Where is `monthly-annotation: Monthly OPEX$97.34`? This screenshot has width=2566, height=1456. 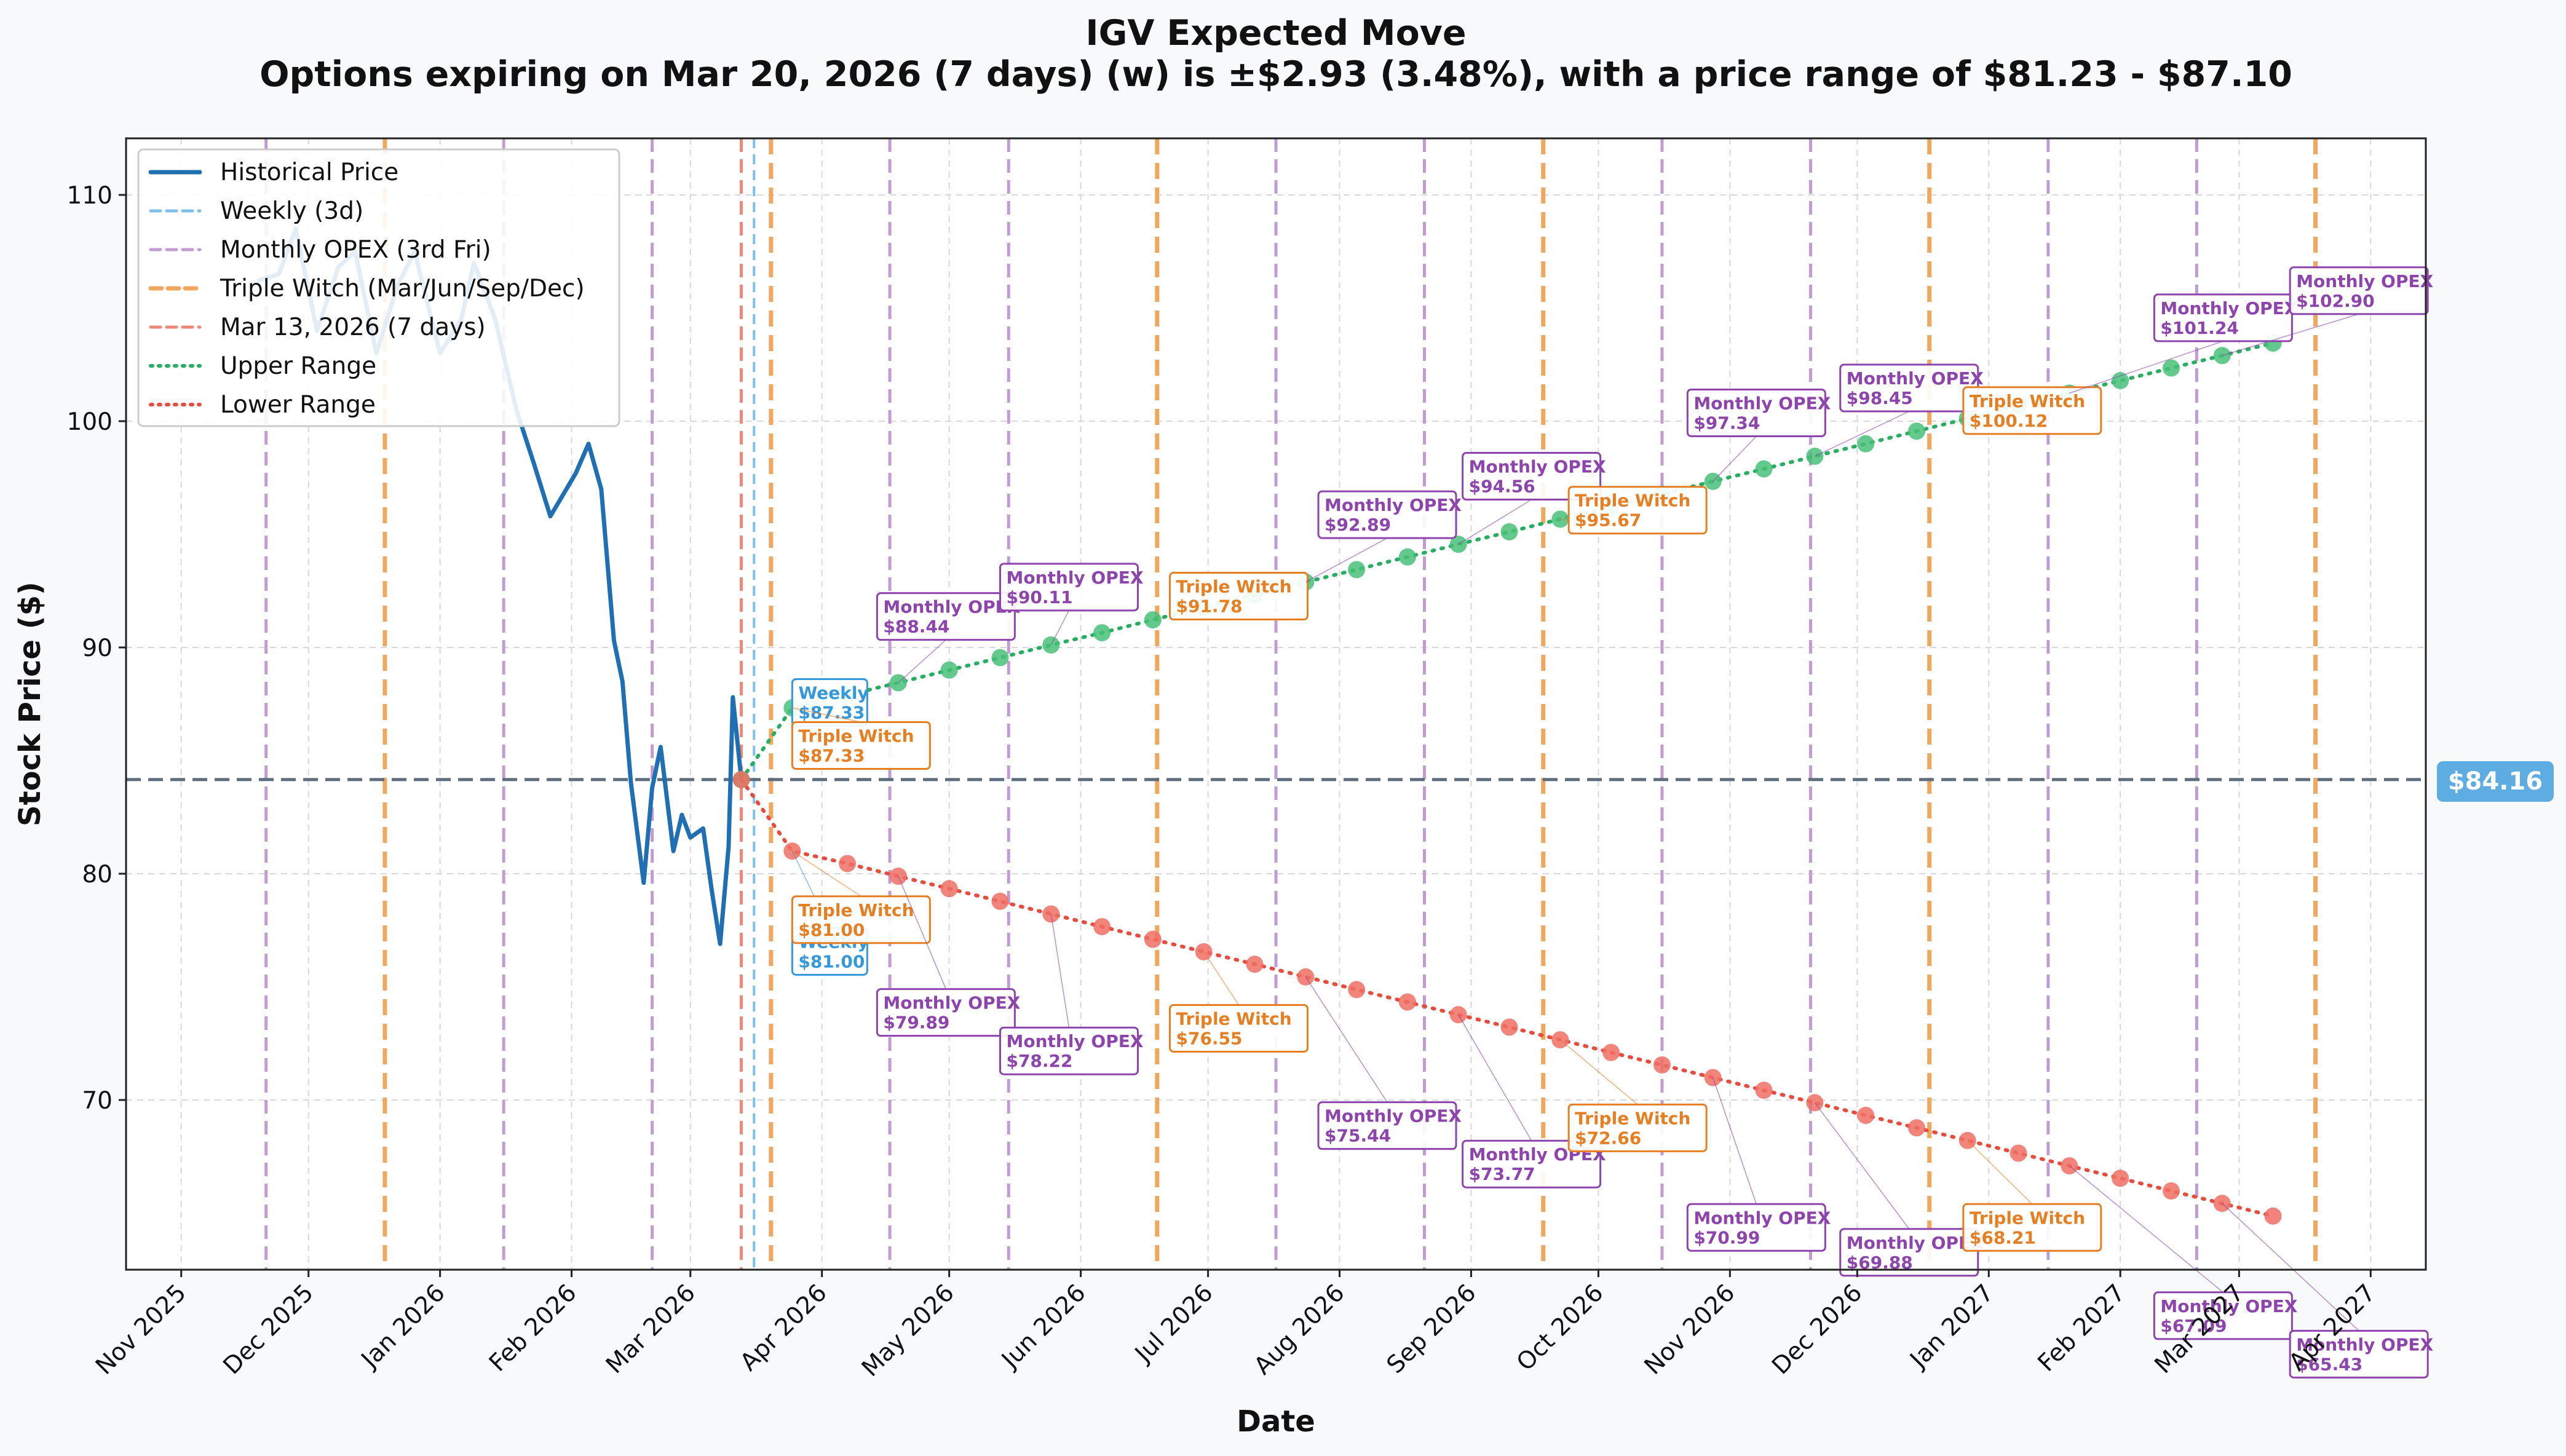
monthly-annotation: Monthly OPEX$97.34 is located at coordinates (1758, 413).